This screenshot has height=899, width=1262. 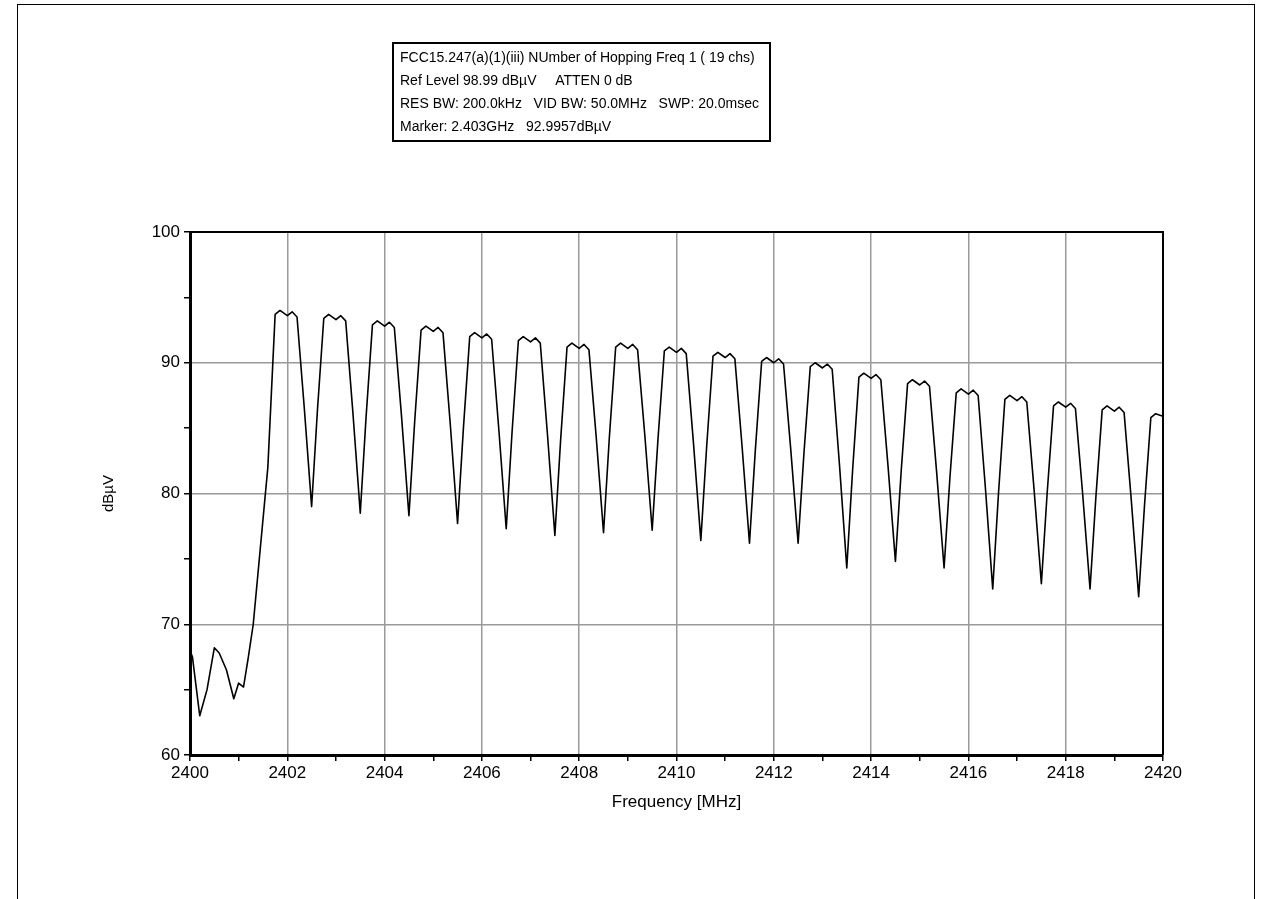 I want to click on x-tick-label: 2418, so click(x=1065, y=772).